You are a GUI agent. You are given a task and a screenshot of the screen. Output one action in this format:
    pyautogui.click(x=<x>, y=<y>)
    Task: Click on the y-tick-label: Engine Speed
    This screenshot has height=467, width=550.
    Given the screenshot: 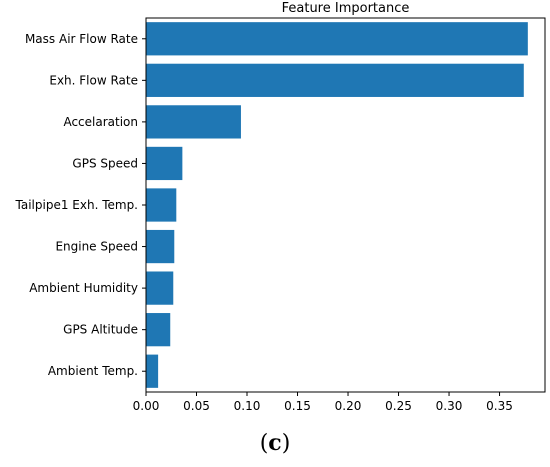 What is the action you would take?
    pyautogui.click(x=96, y=247)
    